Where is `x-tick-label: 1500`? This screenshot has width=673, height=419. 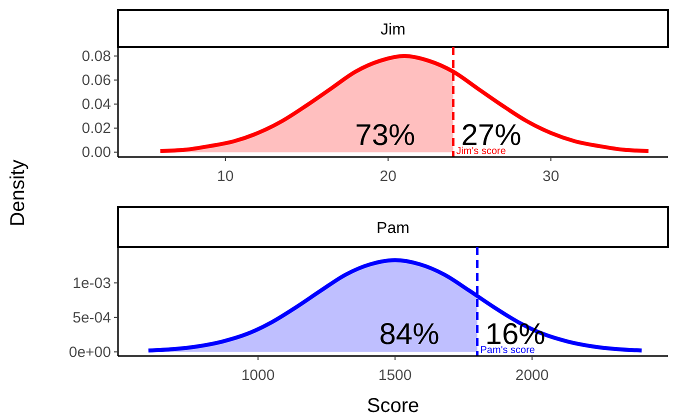
x-tick-label: 1500 is located at coordinates (395, 375).